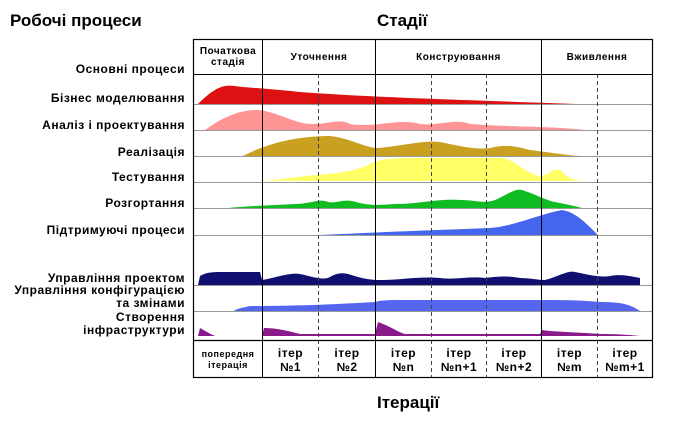 This screenshot has height=425, width=674. What do you see at coordinates (290, 360) in the screenshot?
I see `iteration-1: ітер №1` at bounding box center [290, 360].